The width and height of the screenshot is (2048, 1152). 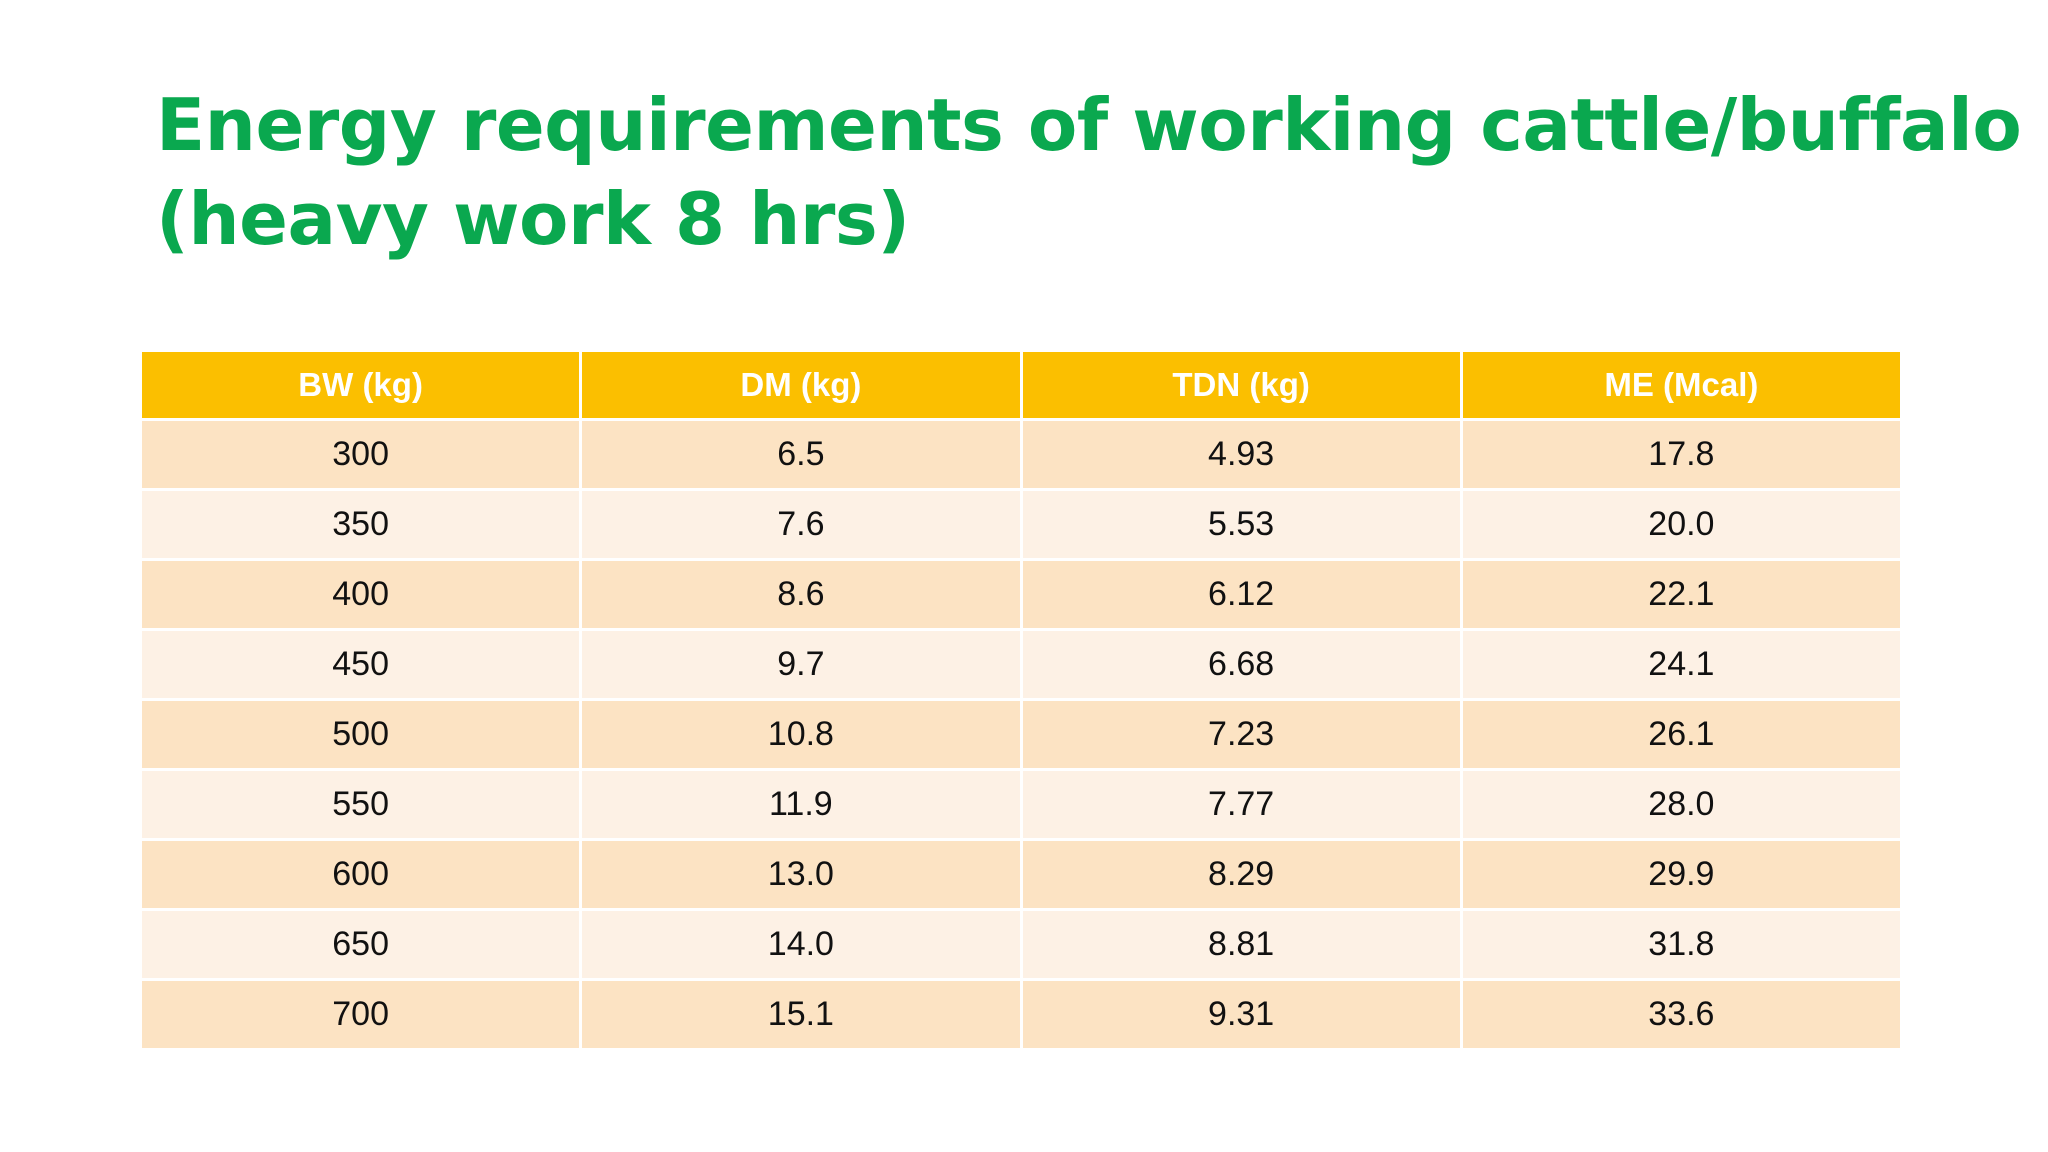 What do you see at coordinates (1241, 524) in the screenshot?
I see `cell-tdn: 5.53` at bounding box center [1241, 524].